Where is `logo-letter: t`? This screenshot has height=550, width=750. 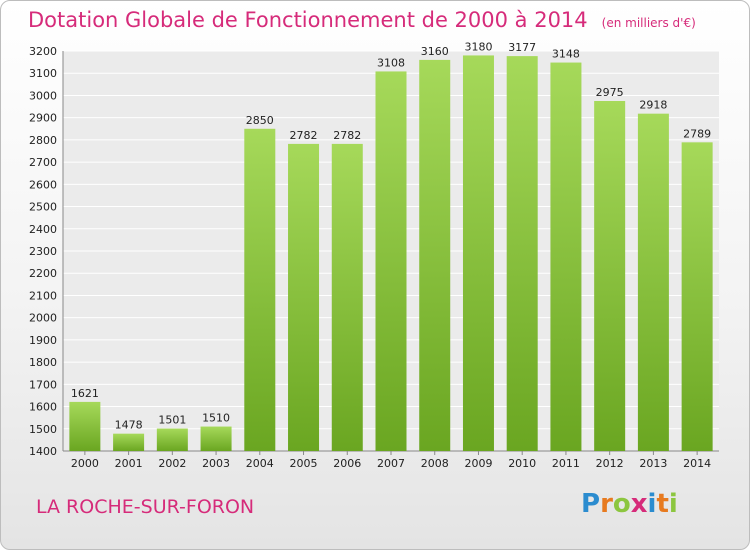
logo-letter: t is located at coordinates (662, 504).